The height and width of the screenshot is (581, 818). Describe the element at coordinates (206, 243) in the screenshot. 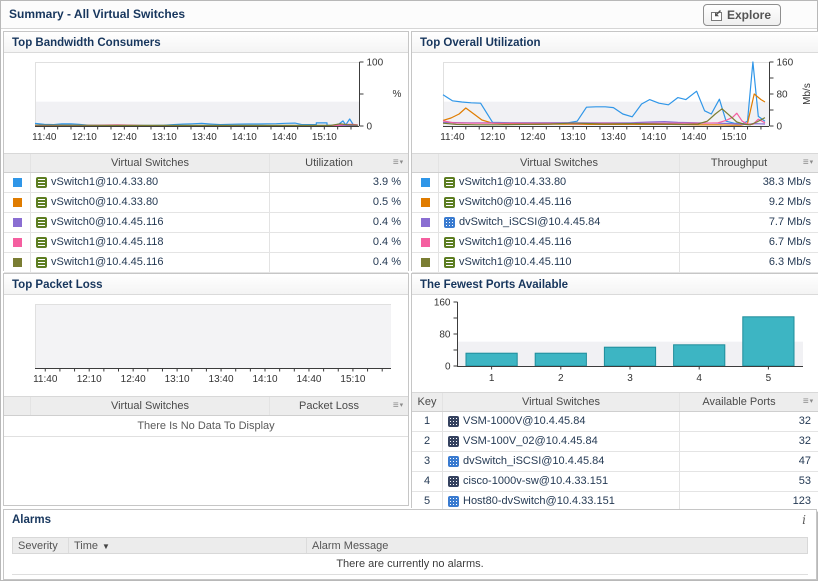

I see `table-row: vSwitch1@10.4.45.118 0.4 %` at that location.